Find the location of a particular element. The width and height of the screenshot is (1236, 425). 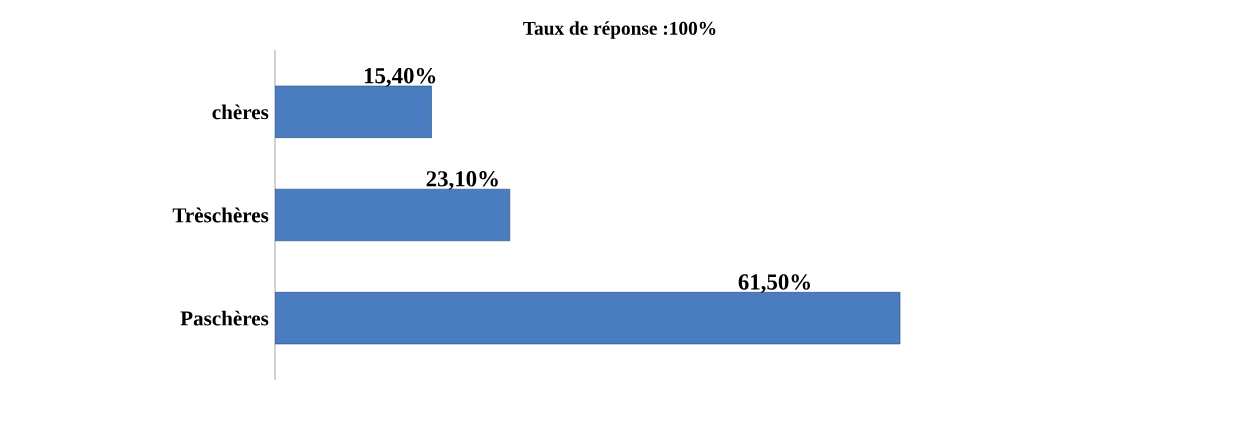

y-tick-label: chères is located at coordinates (240, 112).